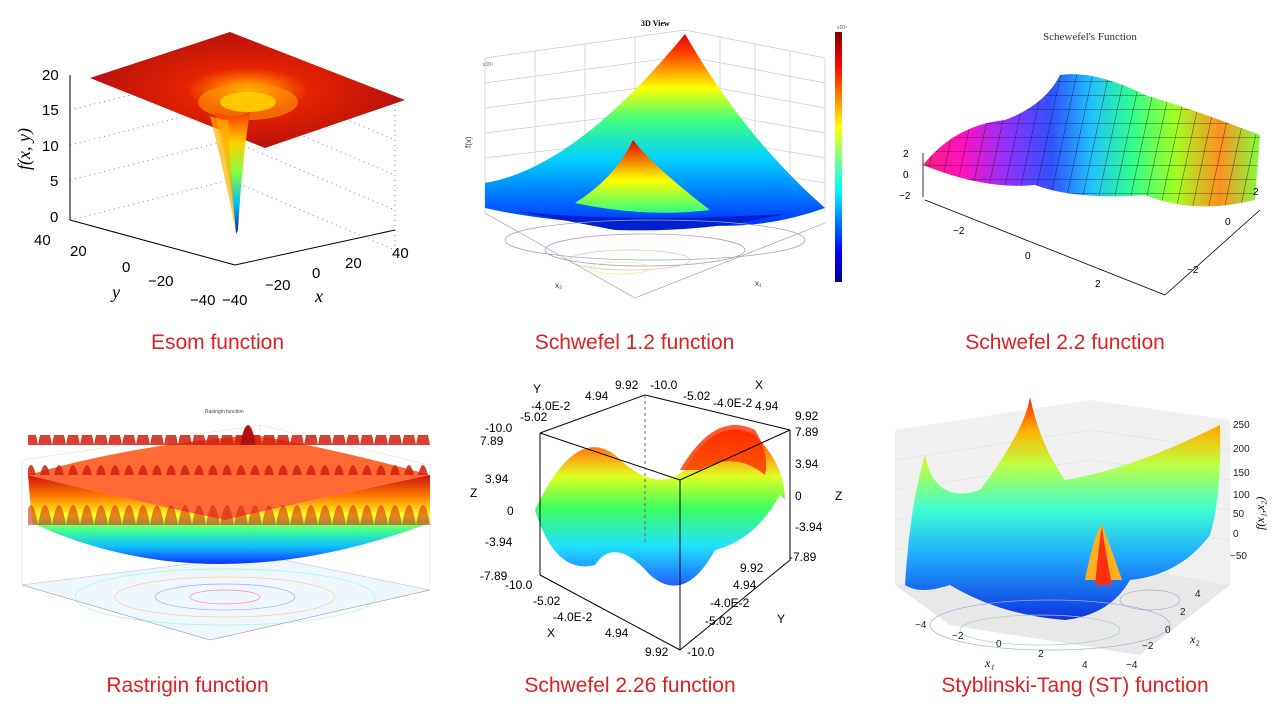 The height and width of the screenshot is (720, 1280). What do you see at coordinates (655, 158) in the screenshot?
I see `schwefel12-plot: 3D View x10⁴ f(x) x₂ x₁ x10⁴` at bounding box center [655, 158].